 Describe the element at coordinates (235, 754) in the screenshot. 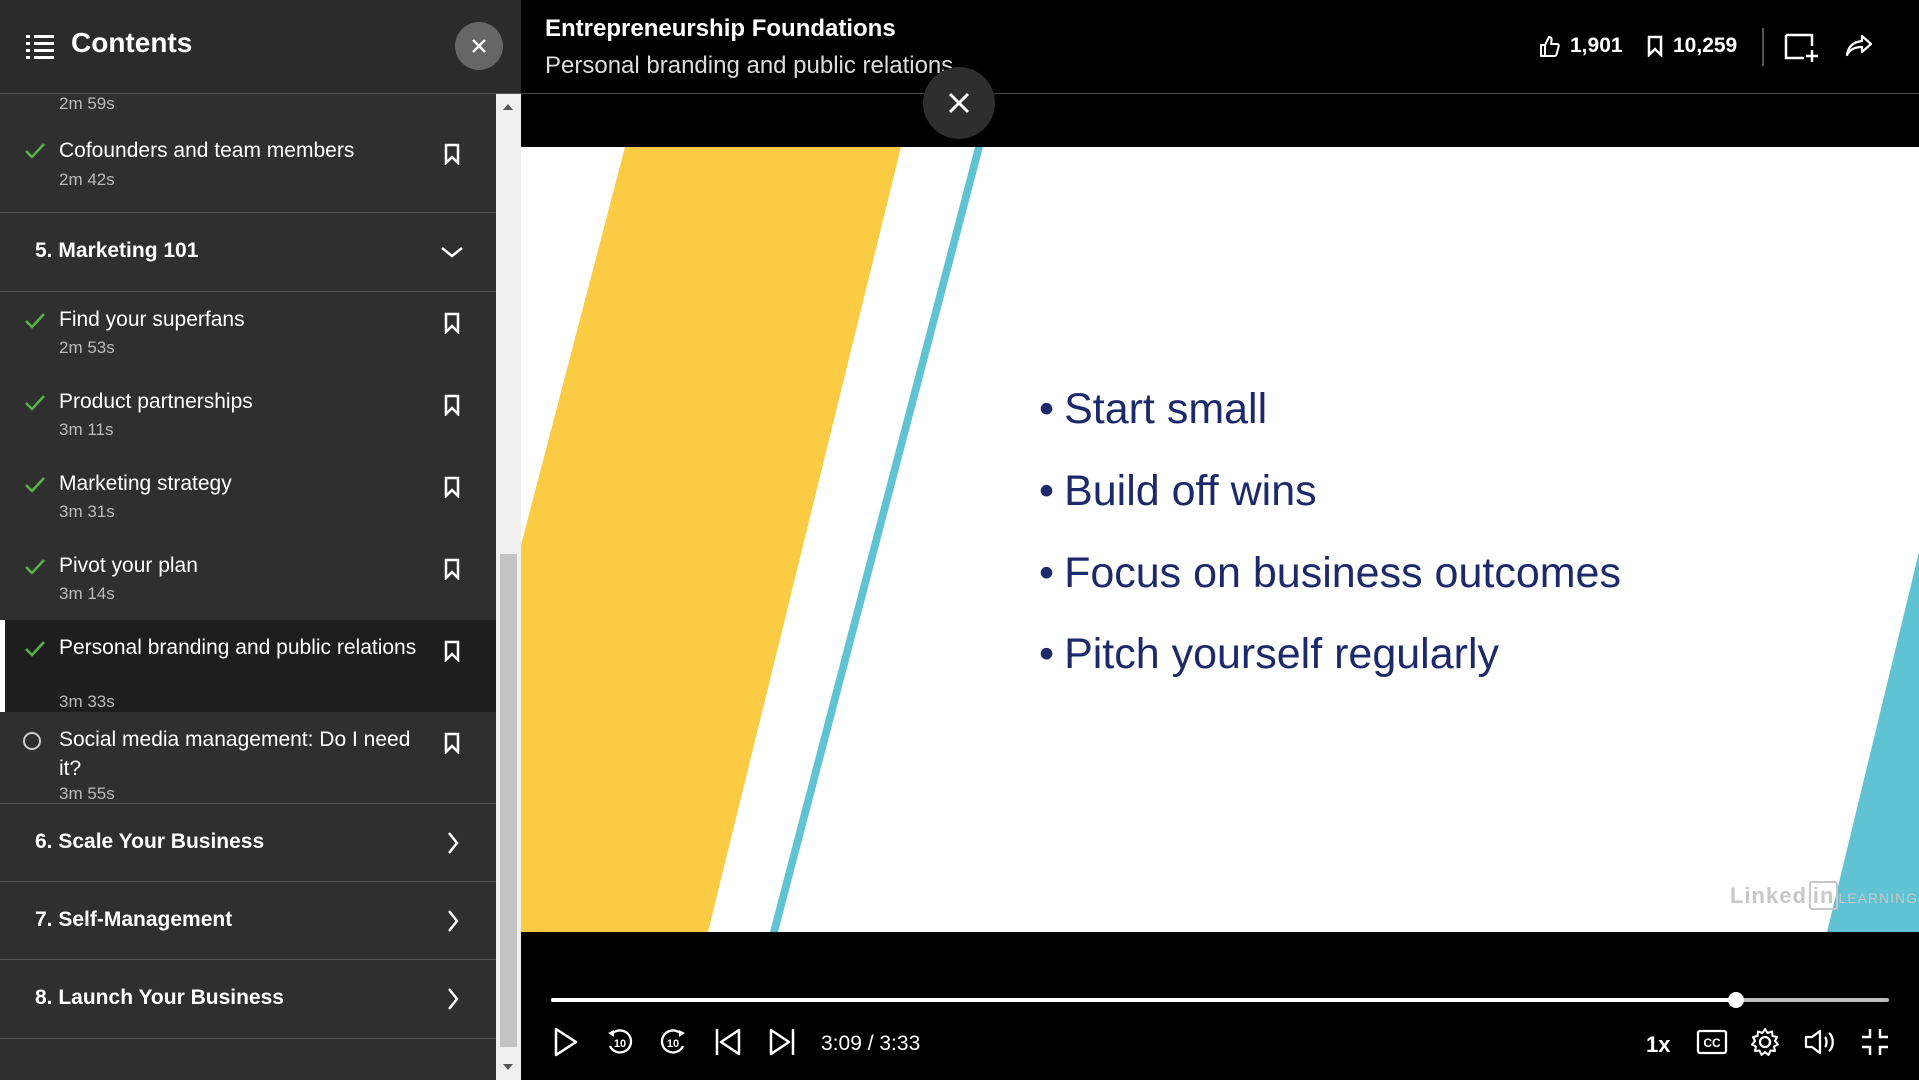

I see `lesson-title: Social media management: Do I need it?` at that location.